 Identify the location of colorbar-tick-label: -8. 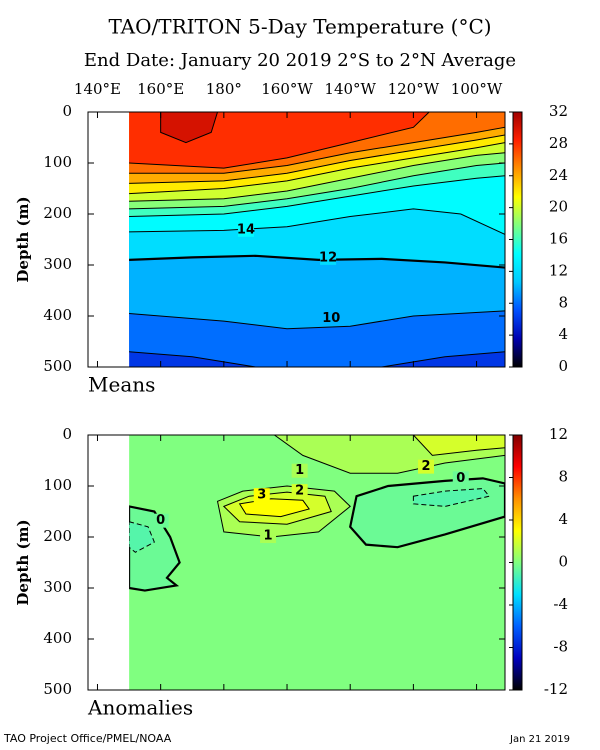
(560, 647).